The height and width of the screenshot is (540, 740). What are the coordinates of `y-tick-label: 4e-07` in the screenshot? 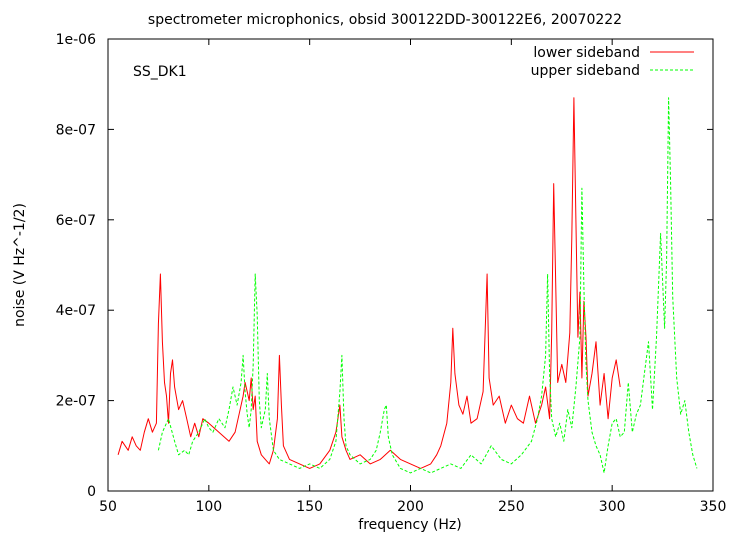 It's located at (76, 311).